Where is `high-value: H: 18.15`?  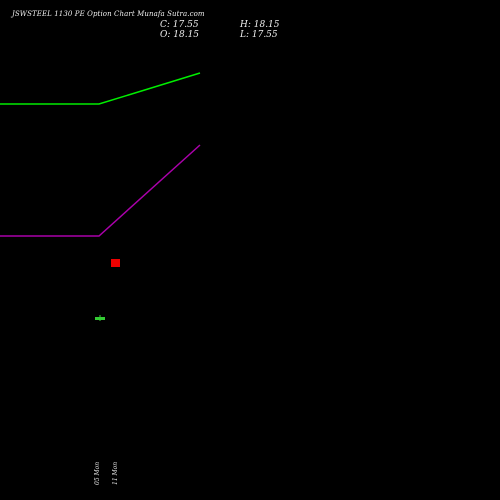
high-value: H: 18.15 is located at coordinates (260, 25).